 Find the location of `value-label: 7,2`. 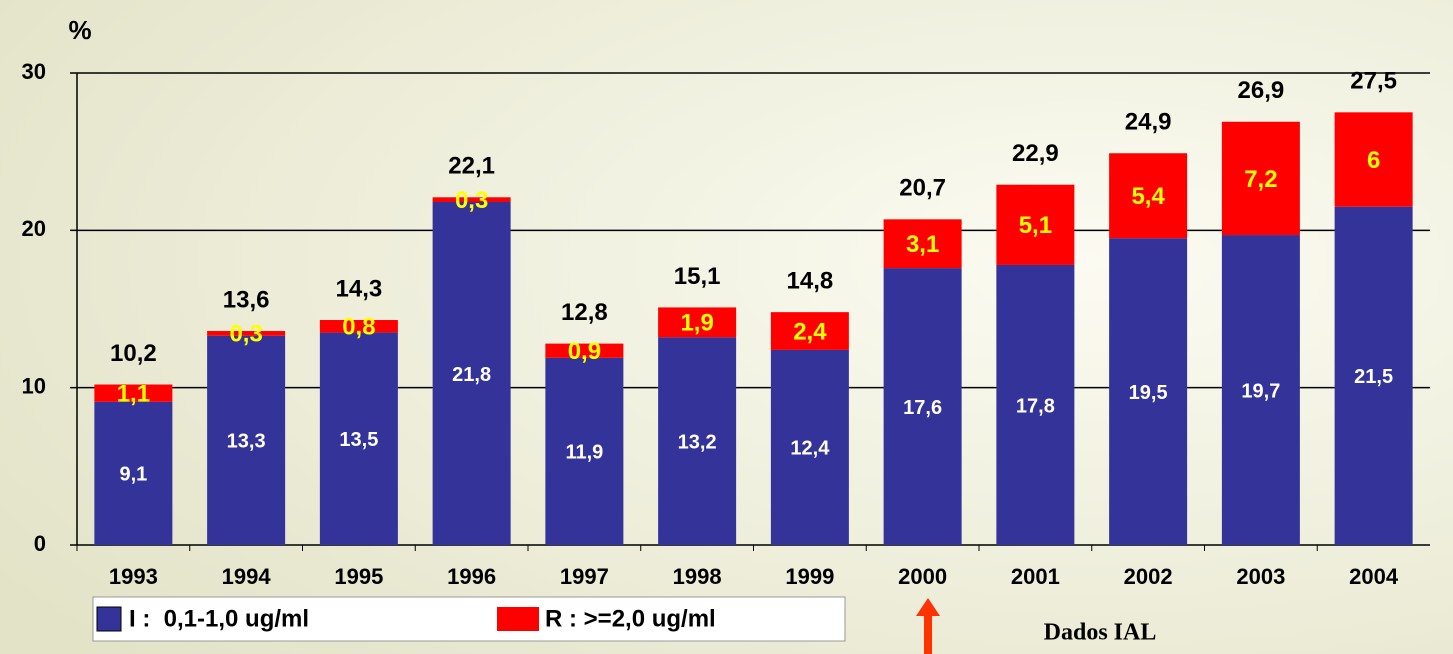

value-label: 7,2 is located at coordinates (1260, 179).